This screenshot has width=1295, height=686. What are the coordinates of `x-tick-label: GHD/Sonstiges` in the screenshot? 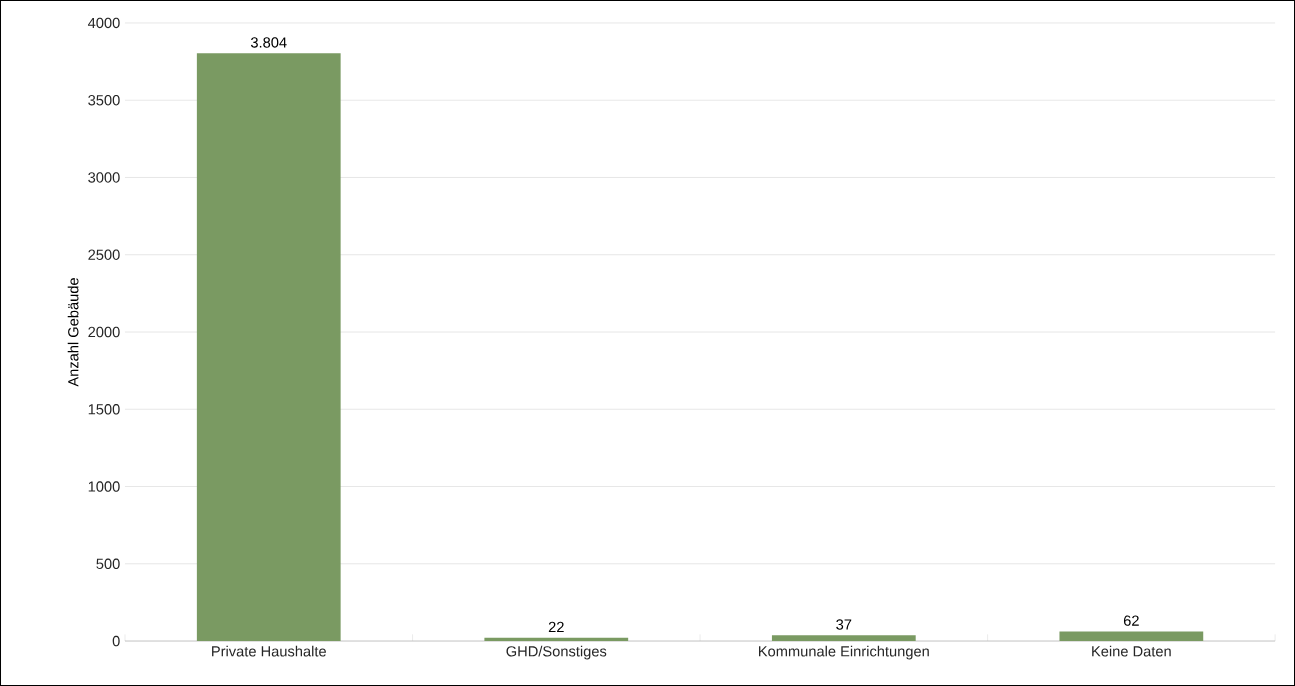 It's located at (556, 652).